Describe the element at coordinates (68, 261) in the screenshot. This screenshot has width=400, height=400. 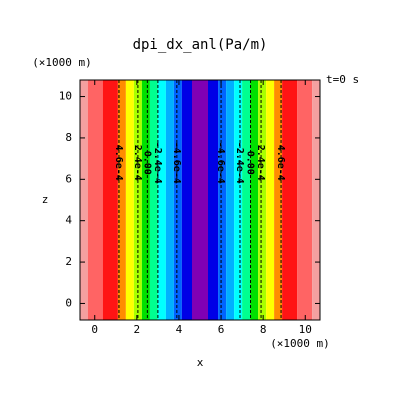
I see `y-tick-label: 2` at that location.